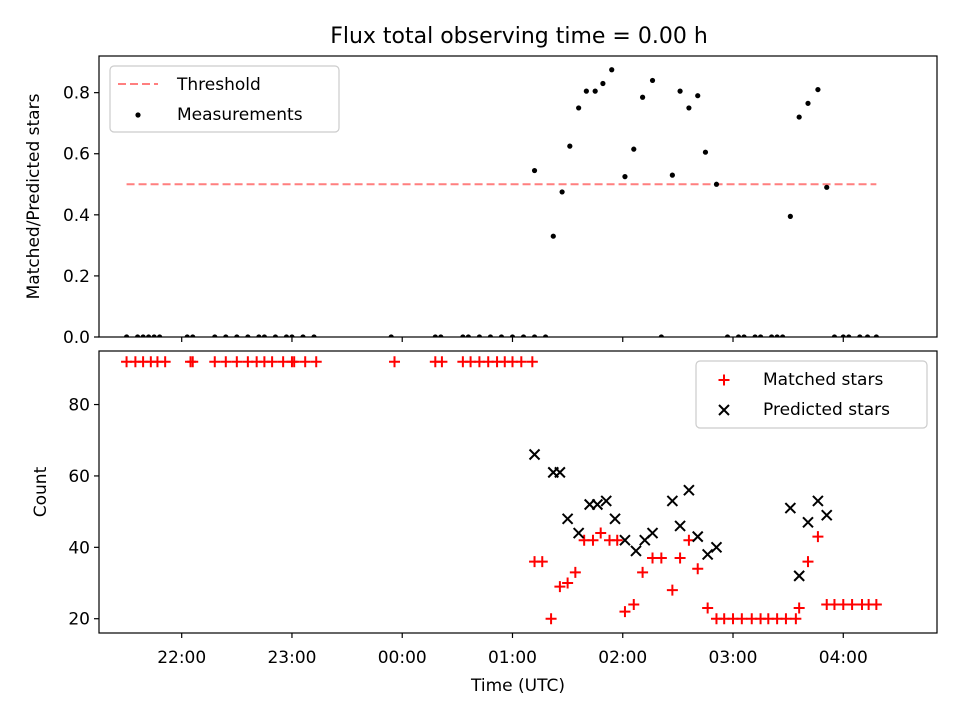 This screenshot has height=720, width=960. What do you see at coordinates (181, 658) in the screenshot?
I see `x-tick-label: 22:00` at bounding box center [181, 658].